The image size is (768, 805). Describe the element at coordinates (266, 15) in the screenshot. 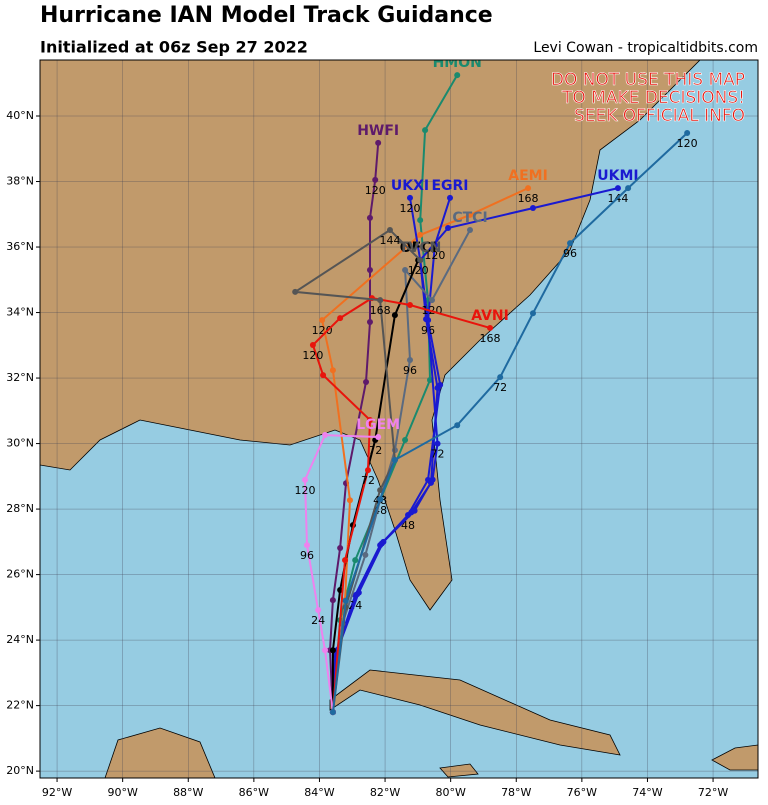

I see `title: Hurricane IAN Model Track Guidance` at that location.